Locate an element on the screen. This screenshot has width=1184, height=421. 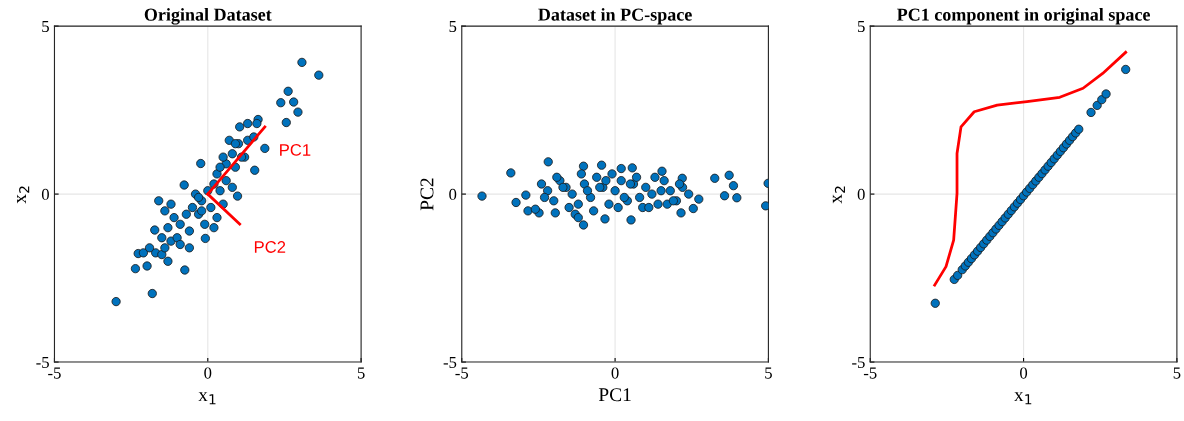
x-axis-title: PC1 is located at coordinates (614, 395).